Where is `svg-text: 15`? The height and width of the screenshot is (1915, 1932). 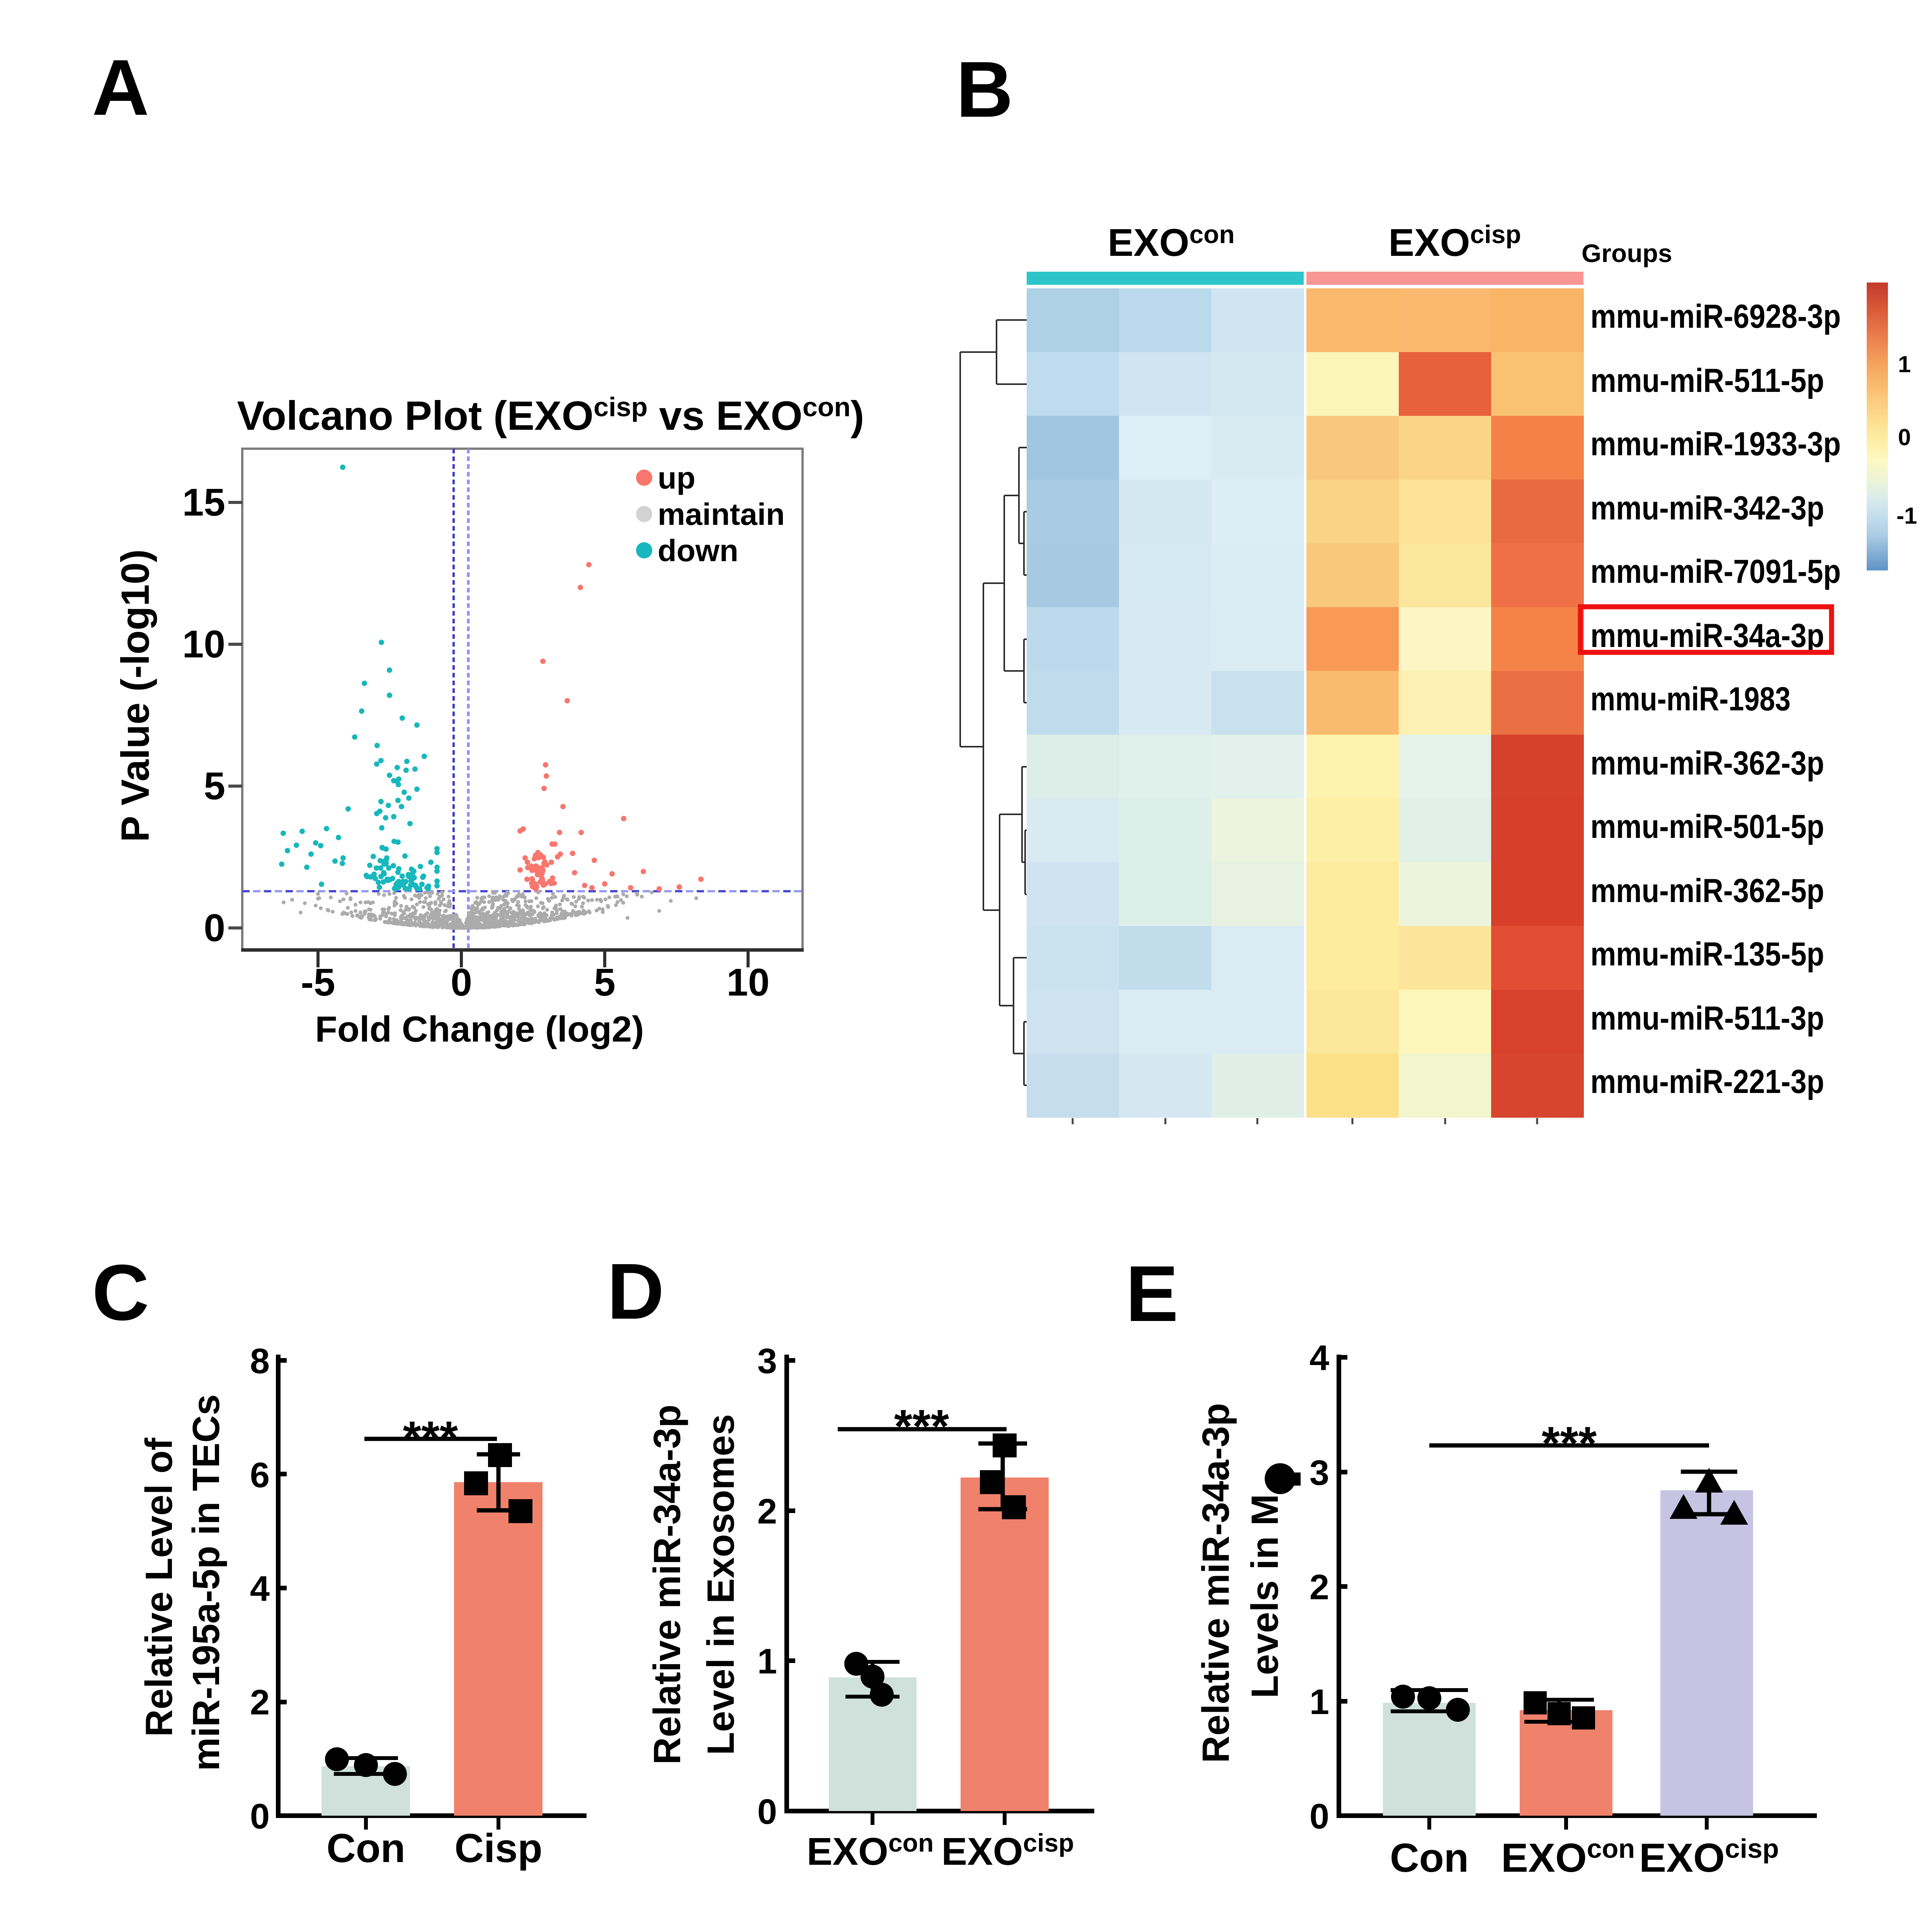
svg-text: 15 is located at coordinates (204, 502).